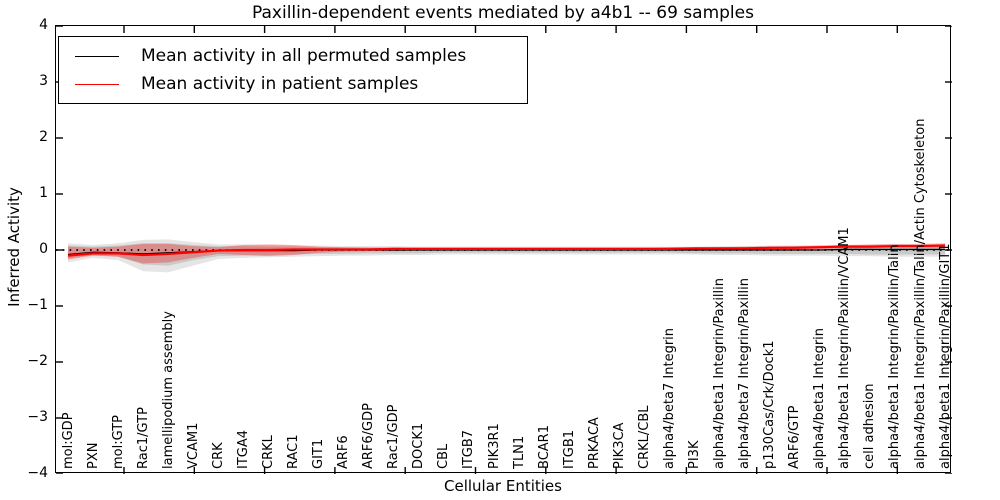  I want to click on x-tick-label: alpha4/beta1 Integrin/Paxillin/GIT1, so click(945, 356).